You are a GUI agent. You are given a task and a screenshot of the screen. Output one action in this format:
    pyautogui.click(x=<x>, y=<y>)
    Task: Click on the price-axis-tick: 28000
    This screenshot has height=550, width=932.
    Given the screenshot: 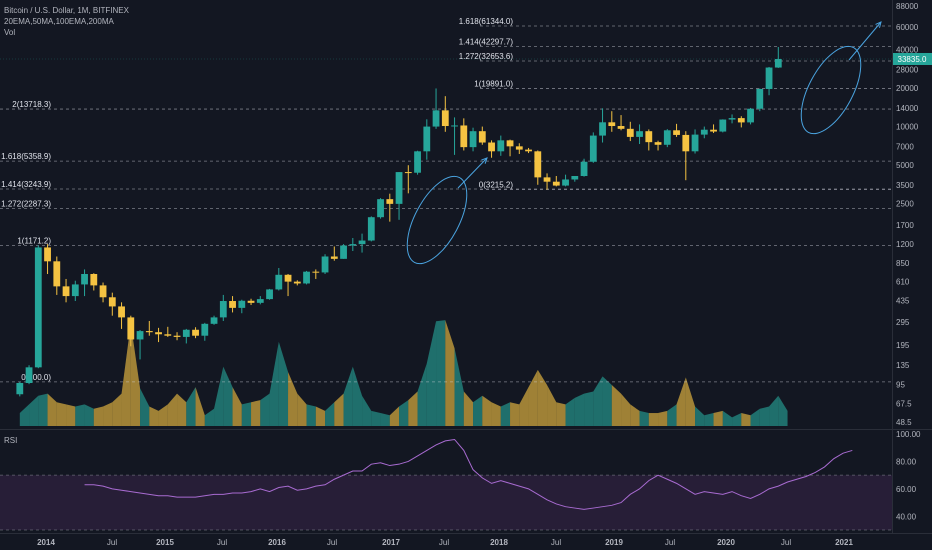 What is the action you would take?
    pyautogui.click(x=907, y=69)
    